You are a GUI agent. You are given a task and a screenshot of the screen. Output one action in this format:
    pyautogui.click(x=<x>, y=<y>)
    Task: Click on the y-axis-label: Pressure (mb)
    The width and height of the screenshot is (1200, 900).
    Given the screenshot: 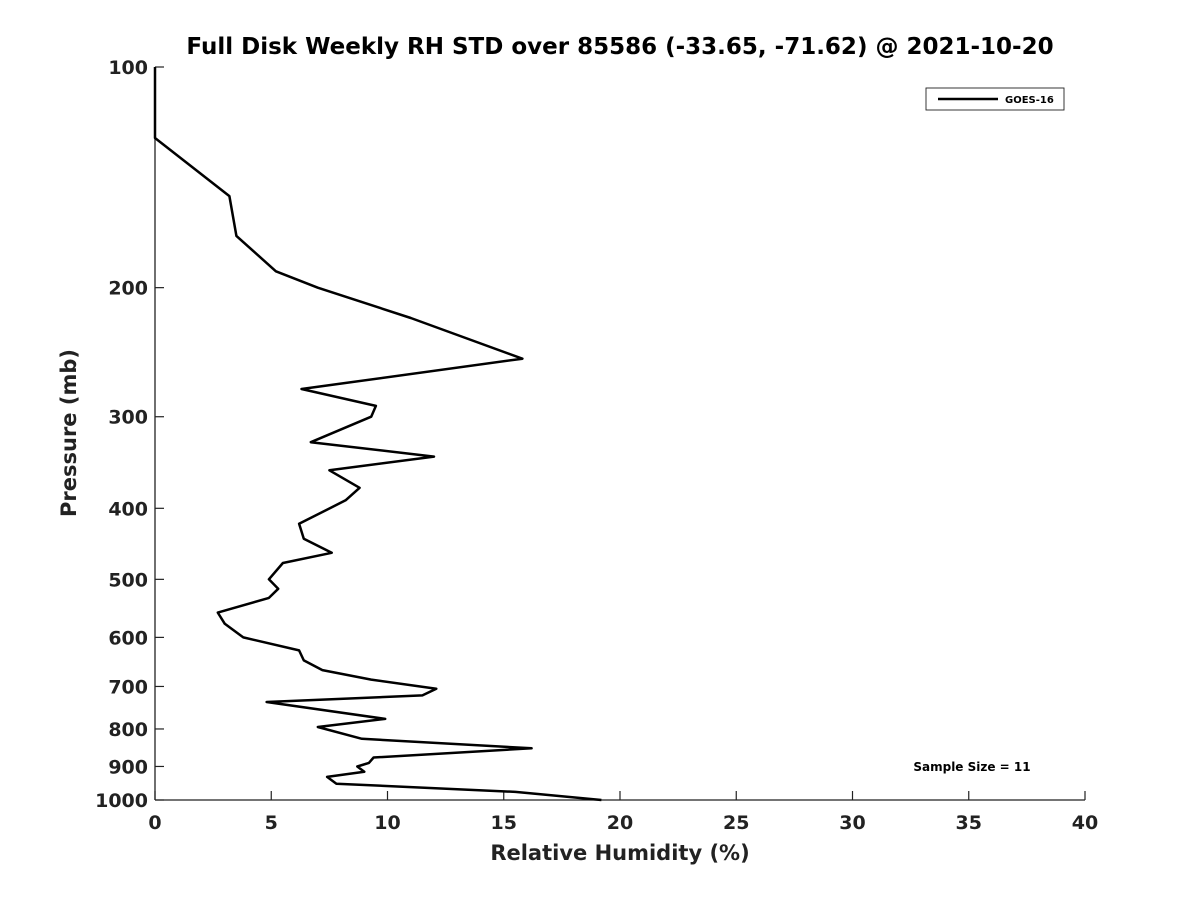 What is the action you would take?
    pyautogui.click(x=69, y=433)
    